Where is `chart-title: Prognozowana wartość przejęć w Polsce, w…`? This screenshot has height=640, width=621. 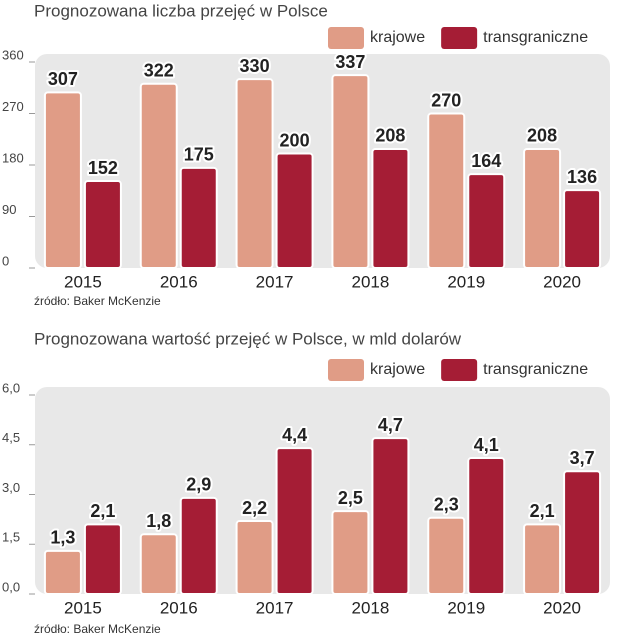
chart-title: Prognozowana wartość przejęć w Polsce, w… is located at coordinates (248, 338).